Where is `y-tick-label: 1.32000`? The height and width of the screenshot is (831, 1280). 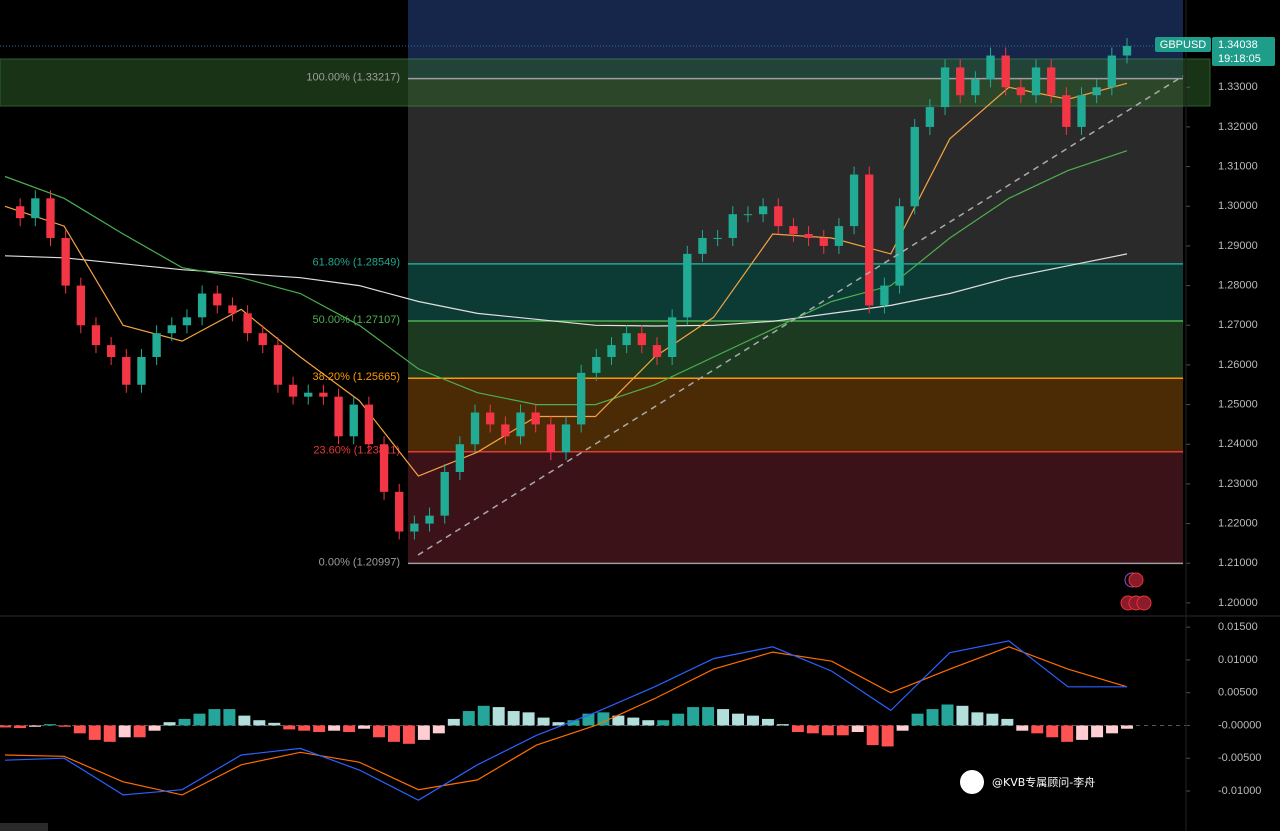
y-tick-label: 1.32000 is located at coordinates (1238, 127).